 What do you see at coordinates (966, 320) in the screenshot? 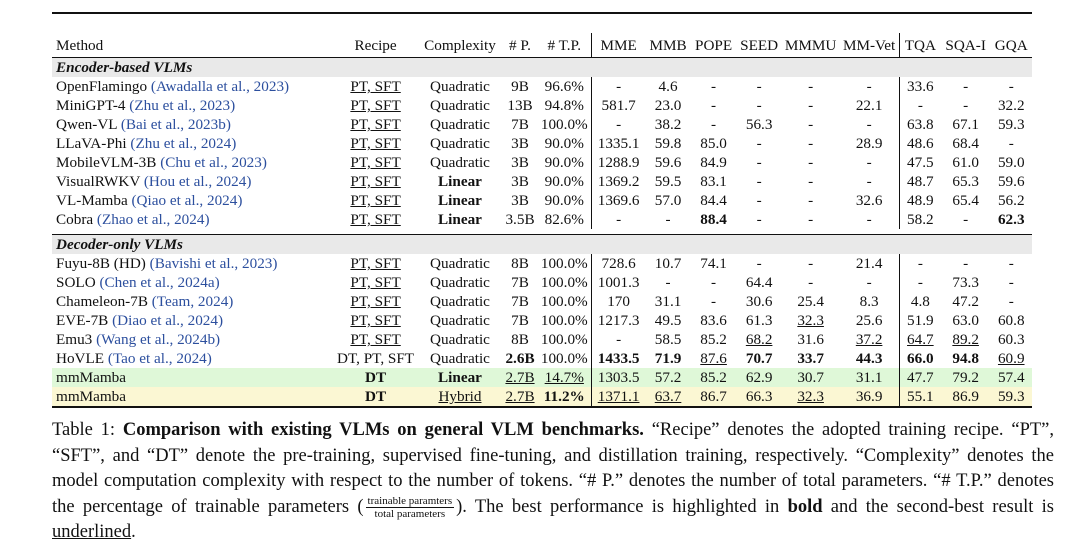
I see `value-cell: 63.0` at bounding box center [966, 320].